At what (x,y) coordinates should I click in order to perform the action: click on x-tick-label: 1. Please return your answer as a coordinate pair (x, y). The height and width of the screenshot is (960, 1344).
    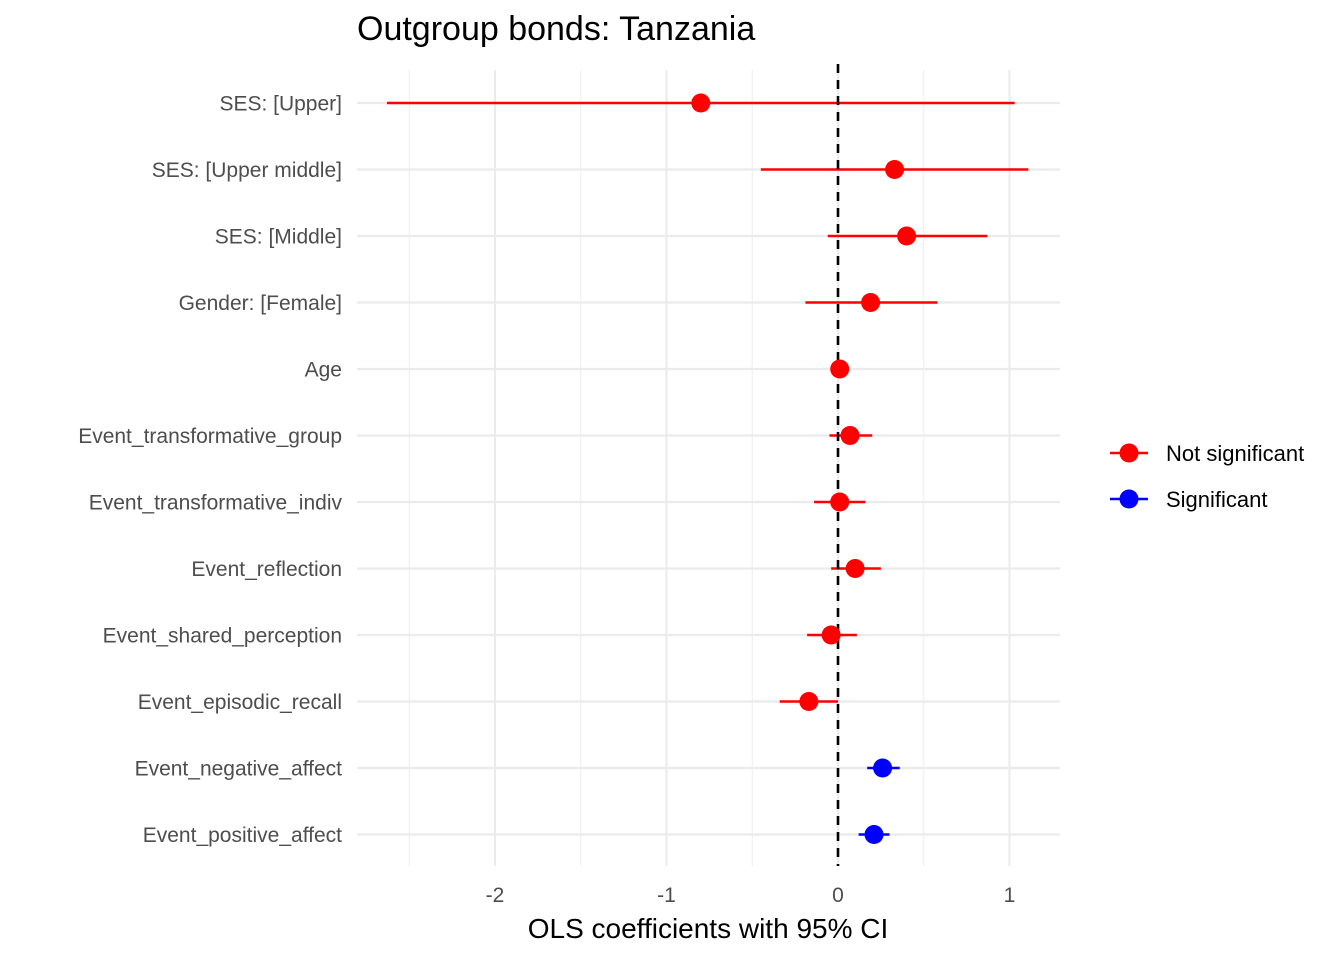
    Looking at the image, I should click on (1010, 895).